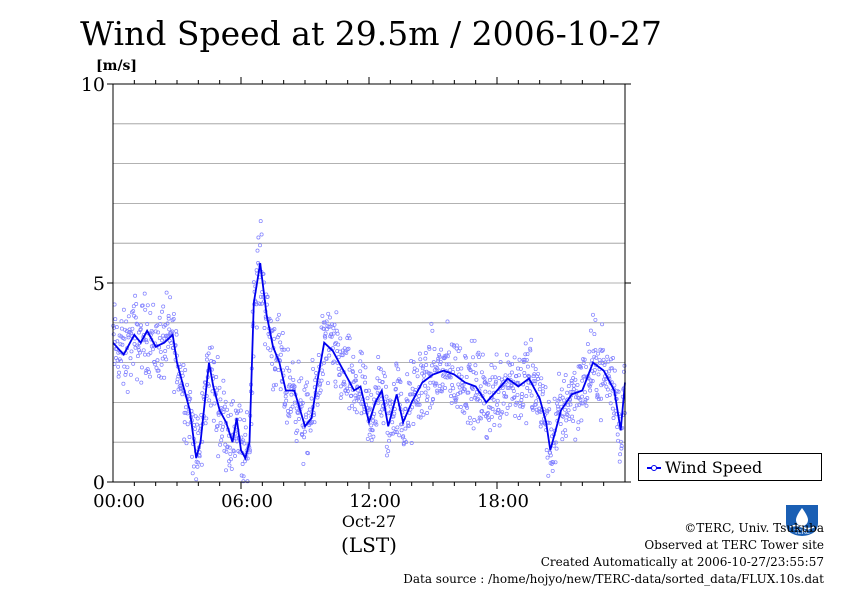 The height and width of the screenshot is (595, 842). I want to click on x-axis-unit-label: (LST), so click(369, 545).